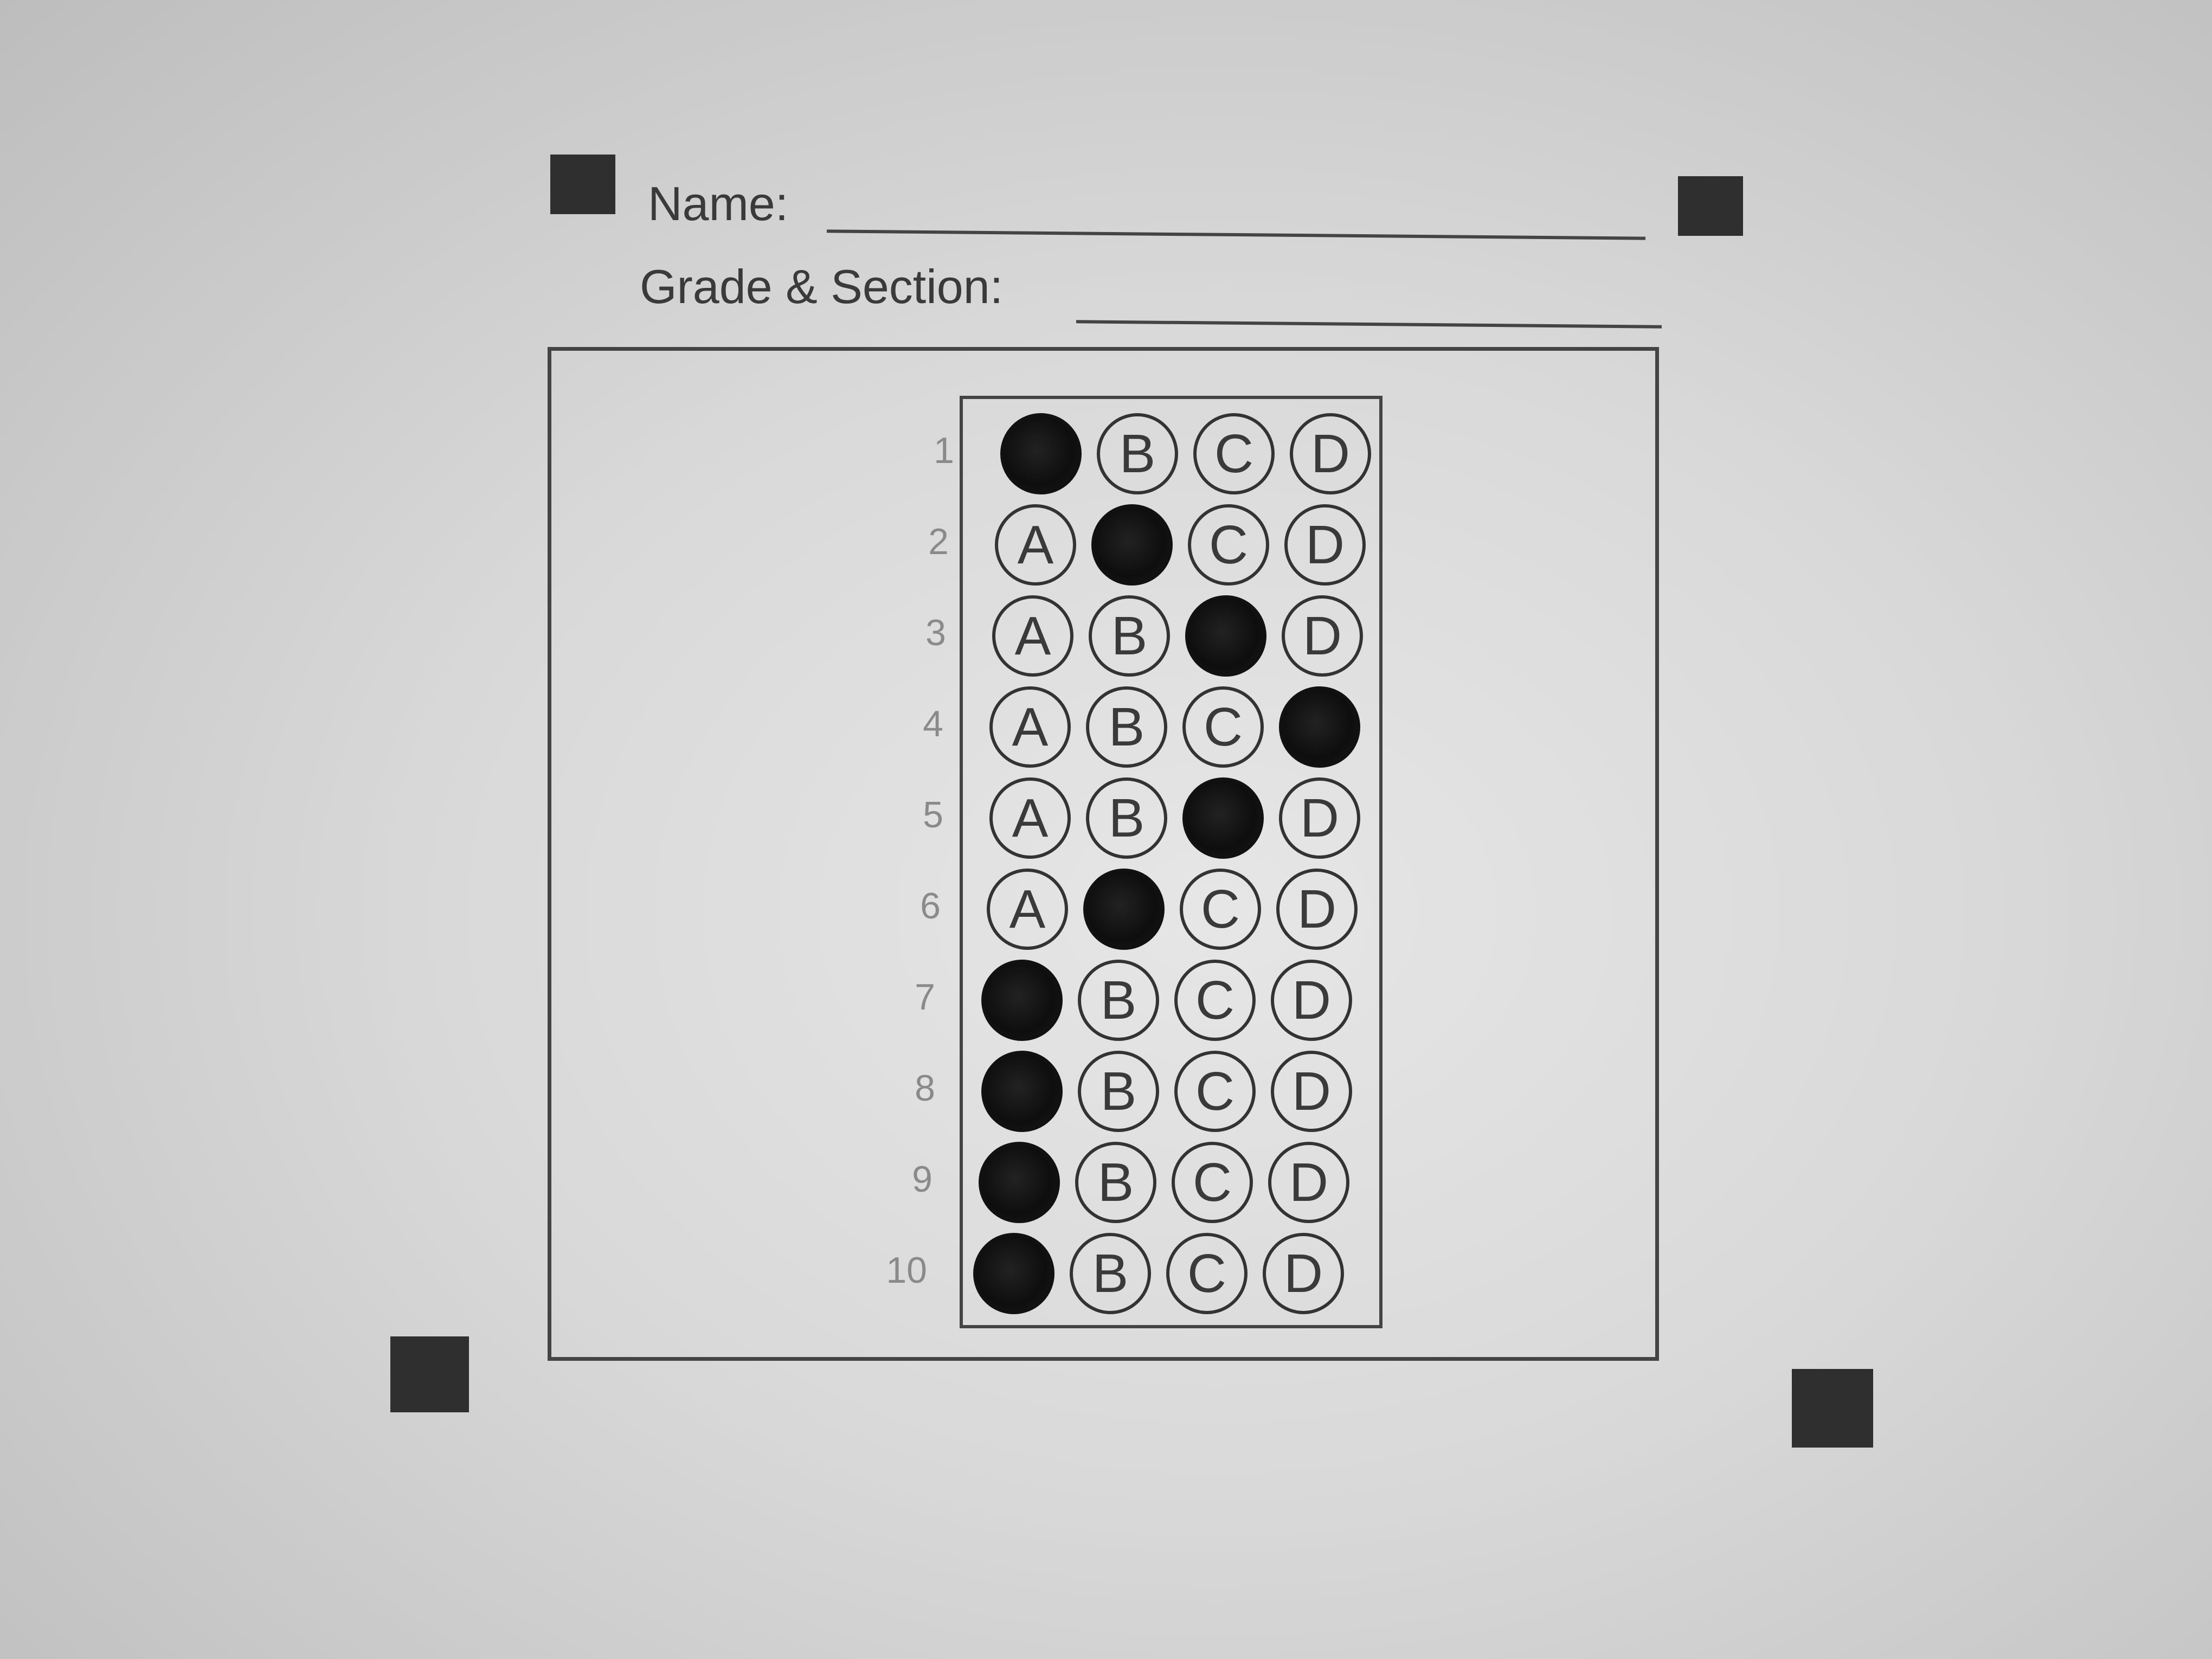 The image size is (2212, 1659). What do you see at coordinates (1369, 324) in the screenshot?
I see `grade-section-field` at bounding box center [1369, 324].